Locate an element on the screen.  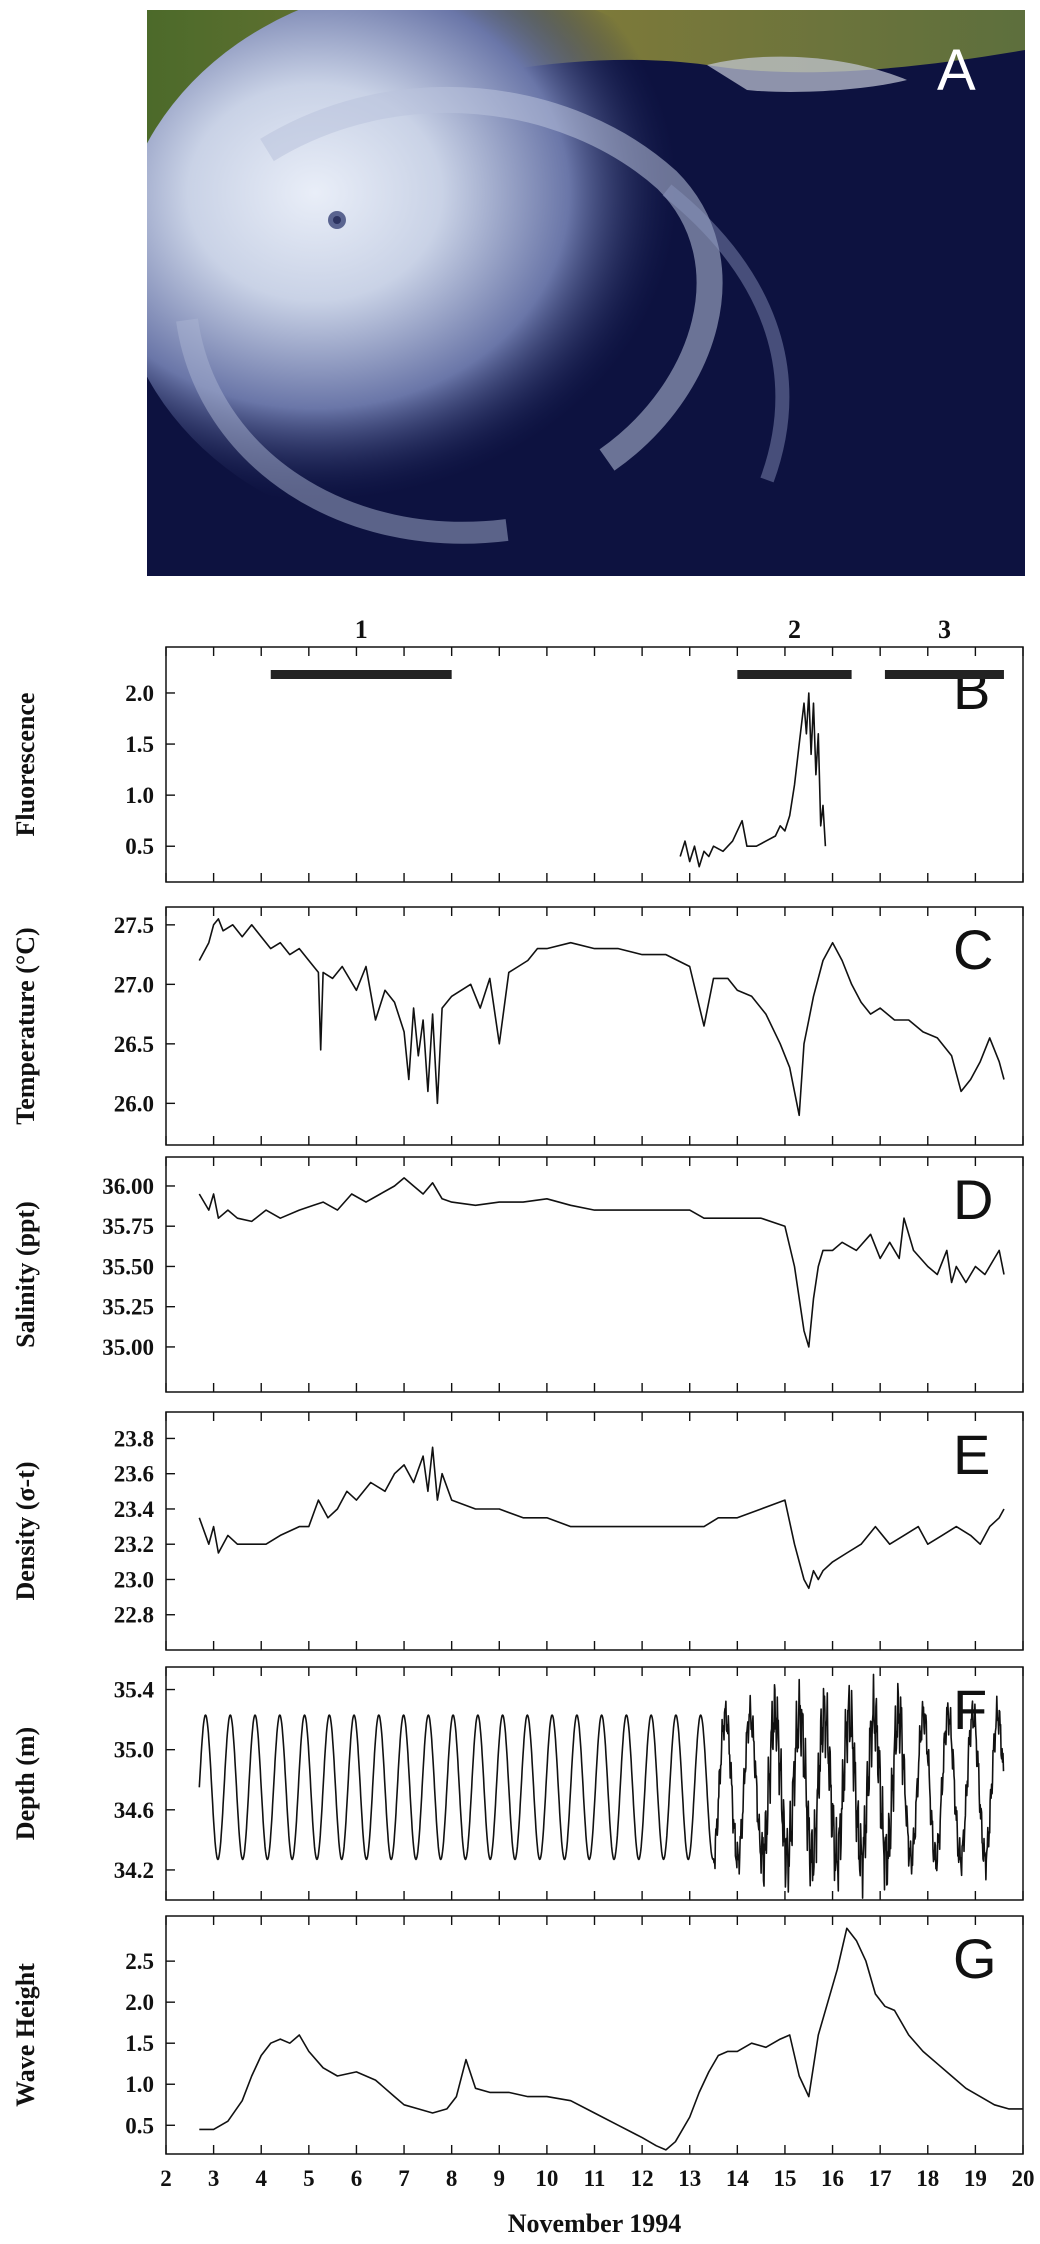
y-tick-label: 34.6 is located at coordinates (134, 1810).